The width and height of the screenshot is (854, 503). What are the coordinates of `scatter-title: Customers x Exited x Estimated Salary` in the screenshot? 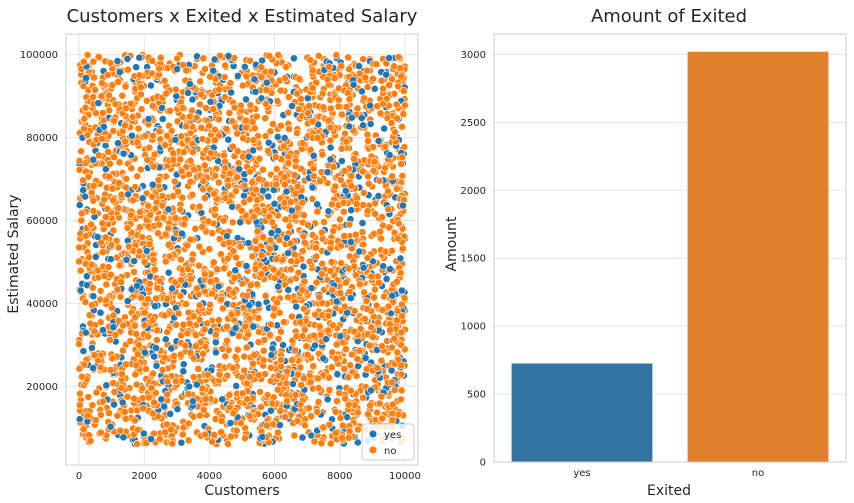 It's located at (242, 16).